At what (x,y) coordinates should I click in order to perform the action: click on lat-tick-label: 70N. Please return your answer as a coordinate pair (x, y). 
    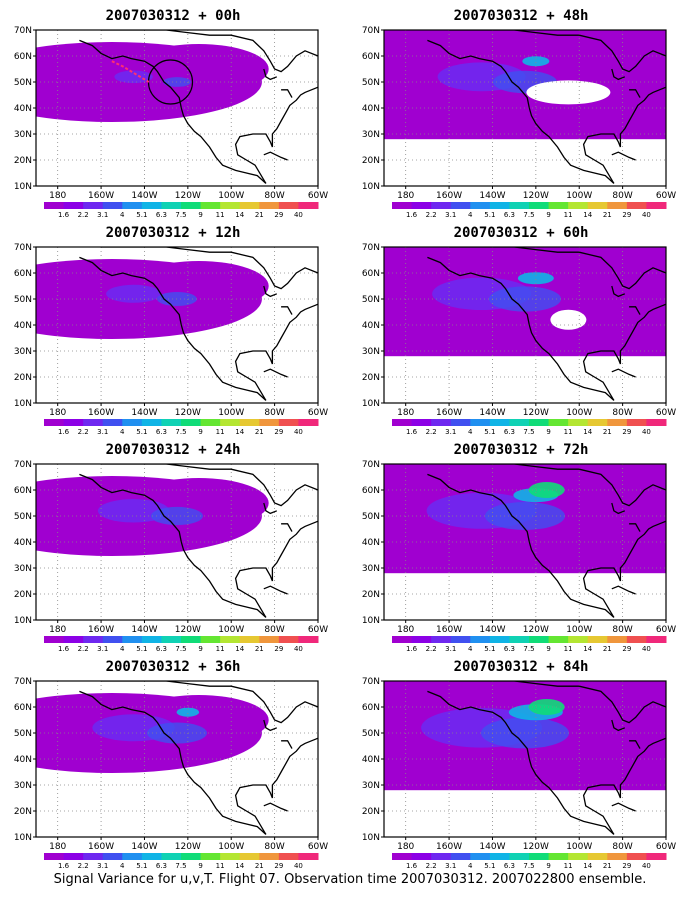
    Looking at the image, I should click on (371, 248).